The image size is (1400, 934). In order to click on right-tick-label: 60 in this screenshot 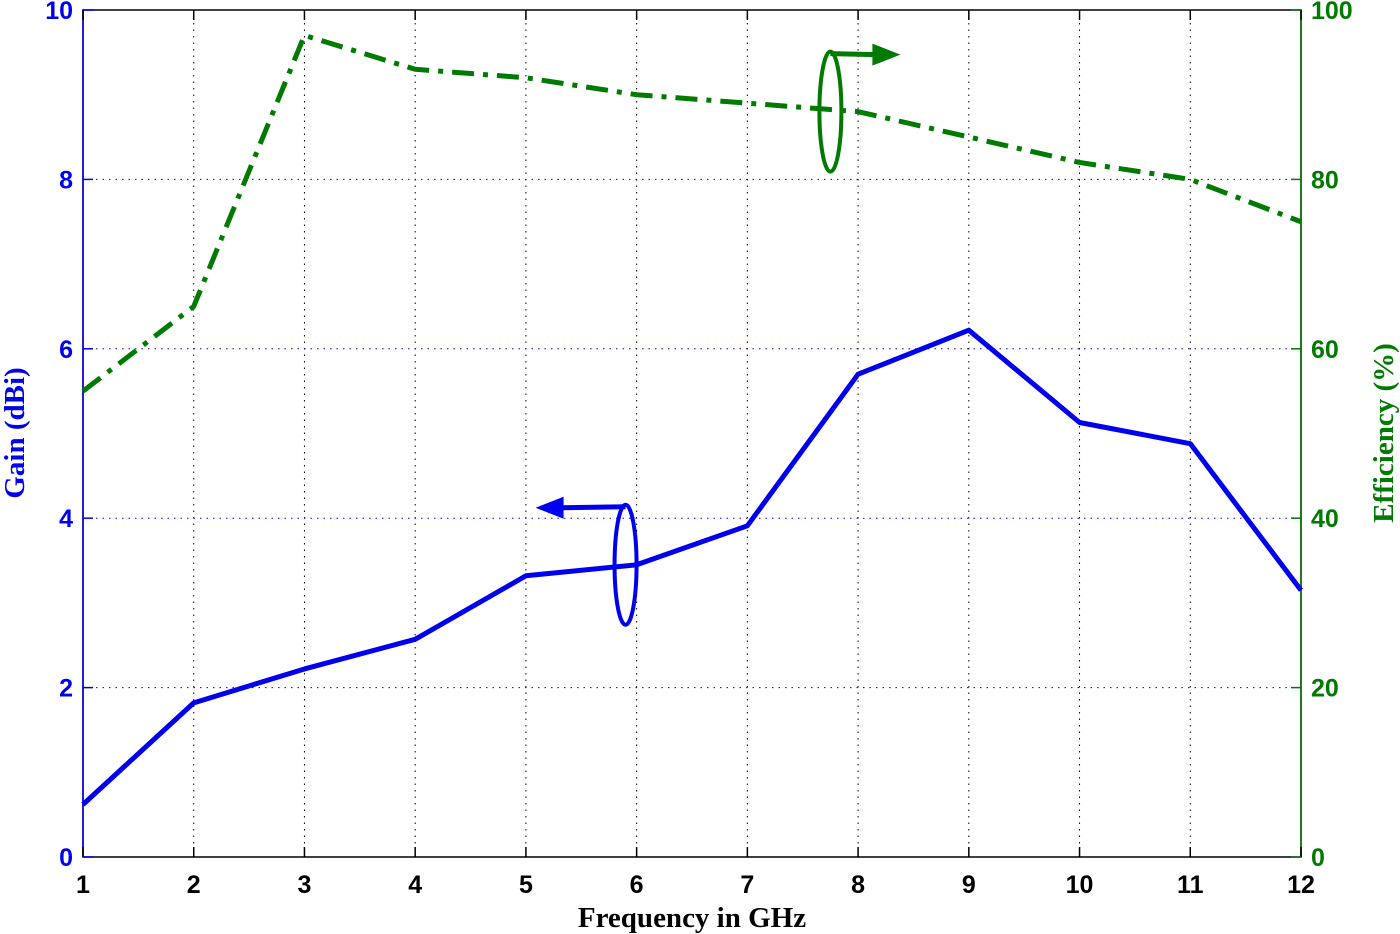, I will do `click(1325, 350)`.